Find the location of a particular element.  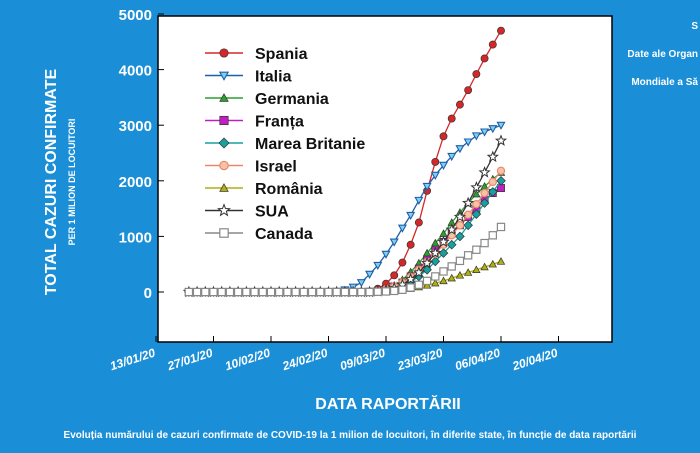

x-tick-label: 06/04/20 is located at coordinates (477, 359).